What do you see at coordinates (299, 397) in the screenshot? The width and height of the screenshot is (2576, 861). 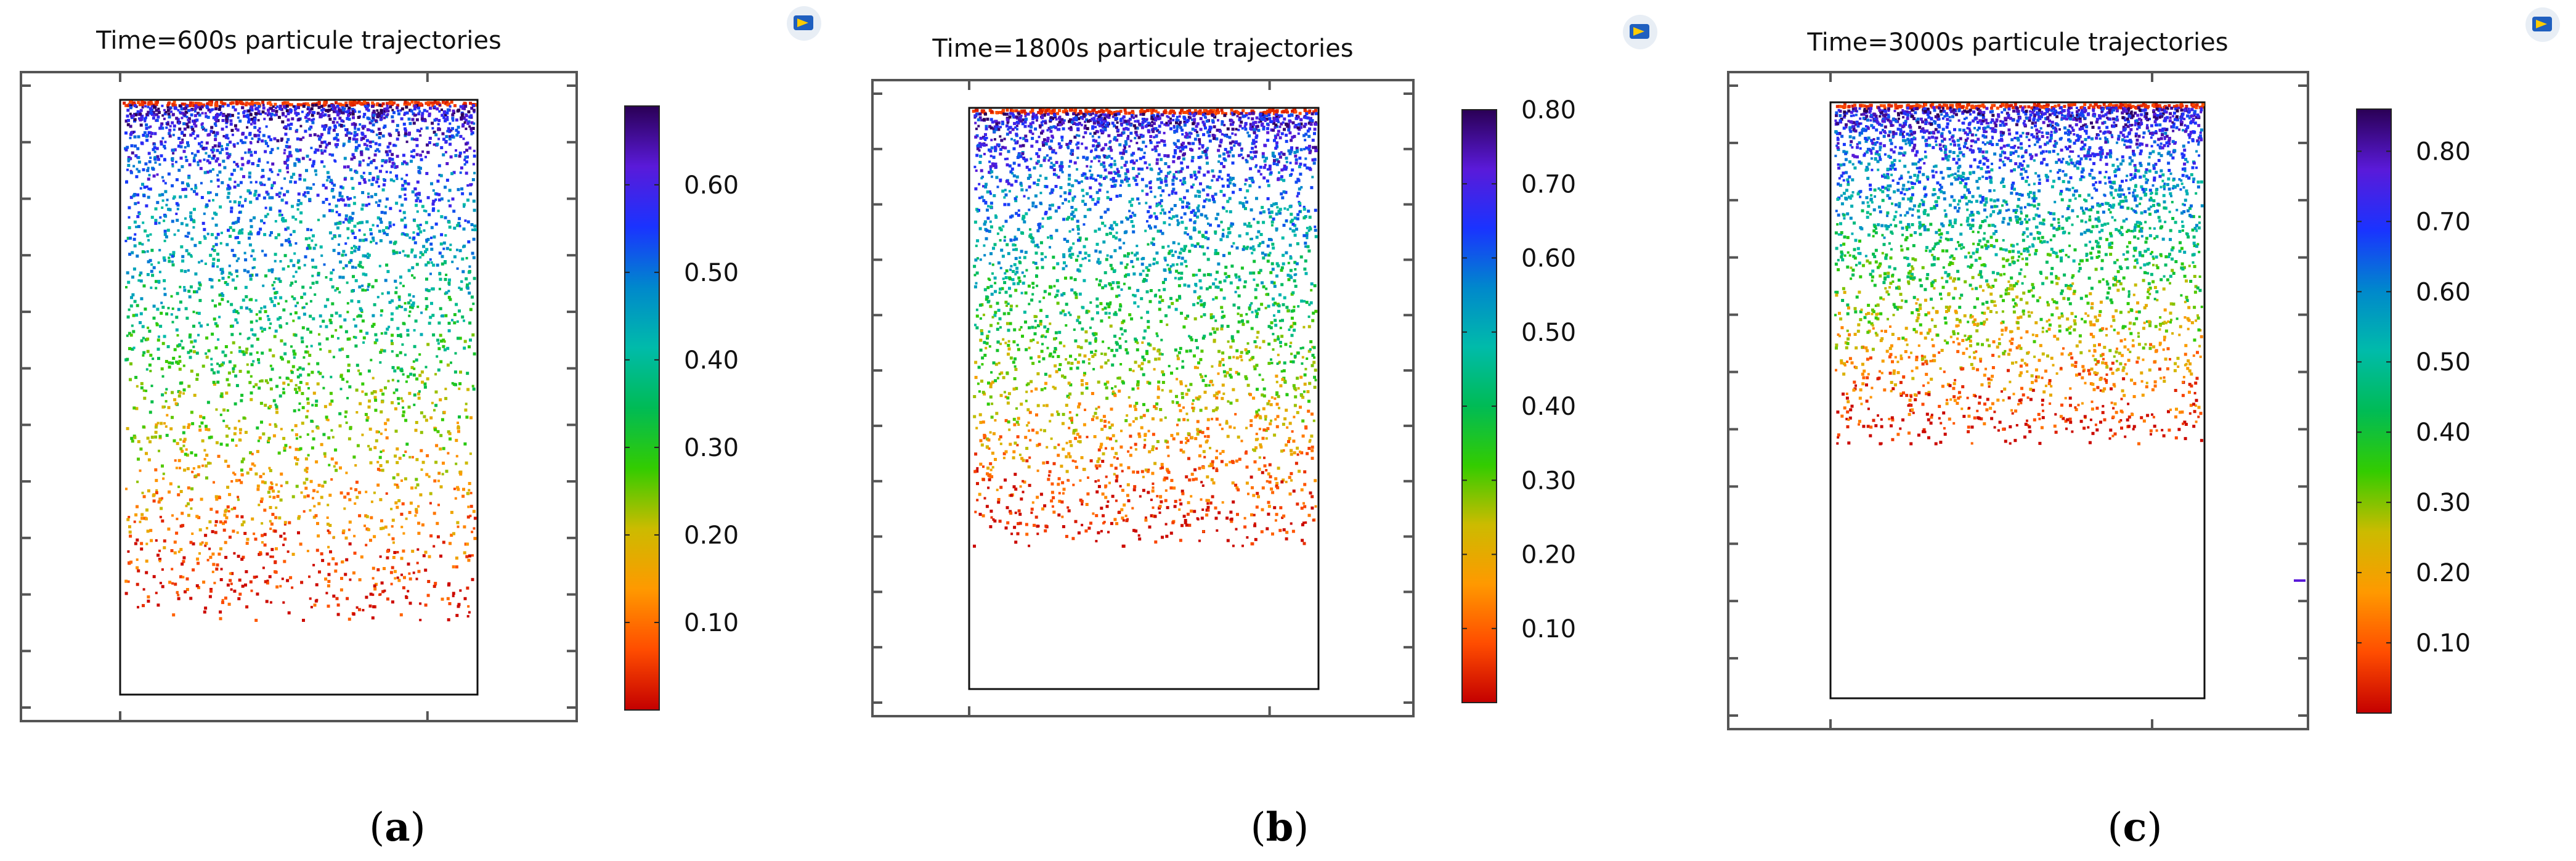 I see `geometry-domain` at bounding box center [299, 397].